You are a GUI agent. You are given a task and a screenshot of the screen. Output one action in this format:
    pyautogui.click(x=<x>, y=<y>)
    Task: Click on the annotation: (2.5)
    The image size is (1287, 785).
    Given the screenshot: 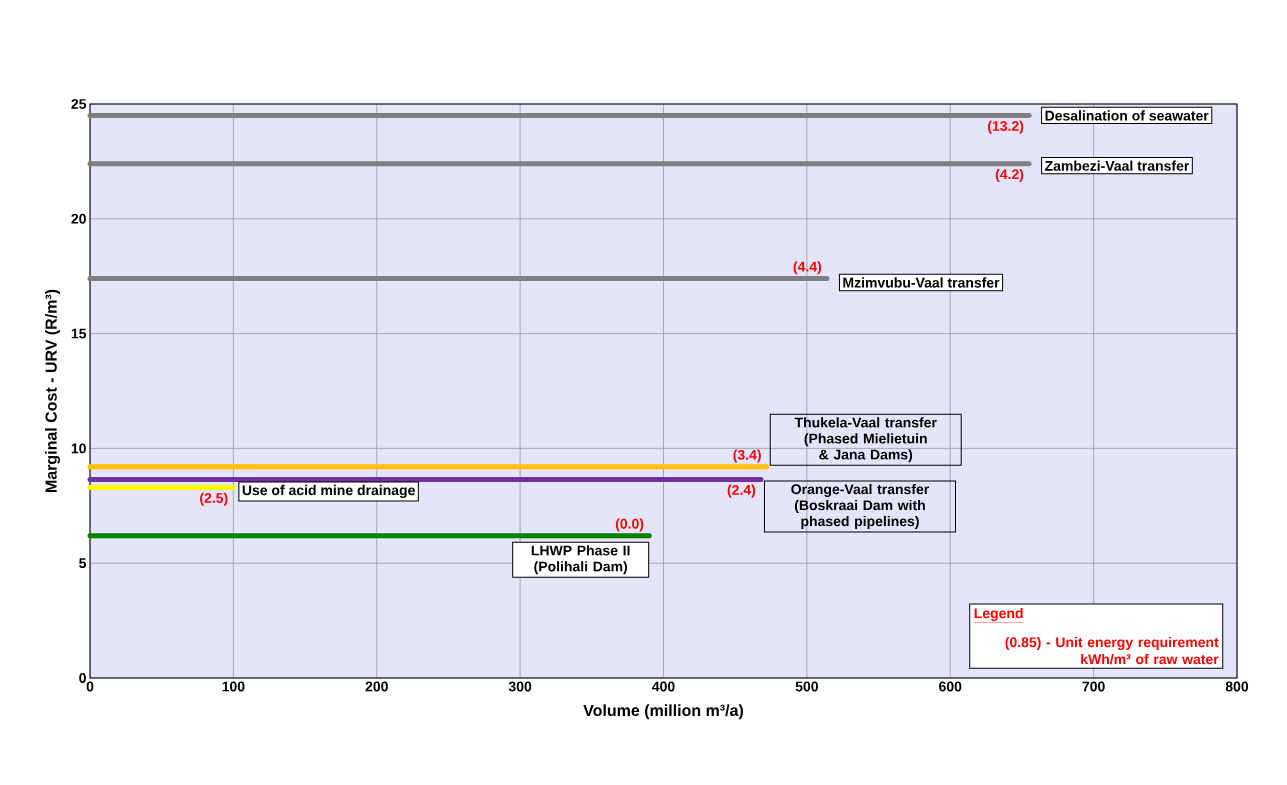 What is the action you would take?
    pyautogui.click(x=214, y=499)
    